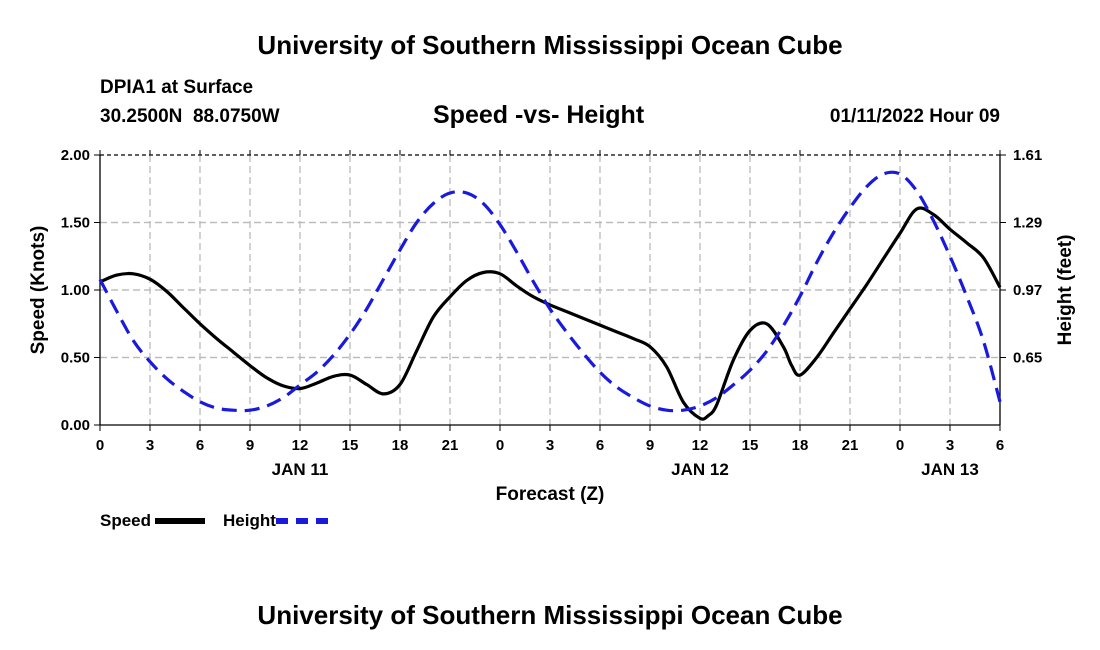 The image size is (1100, 650). I want to click on legend-height-label: Height, so click(249, 520).